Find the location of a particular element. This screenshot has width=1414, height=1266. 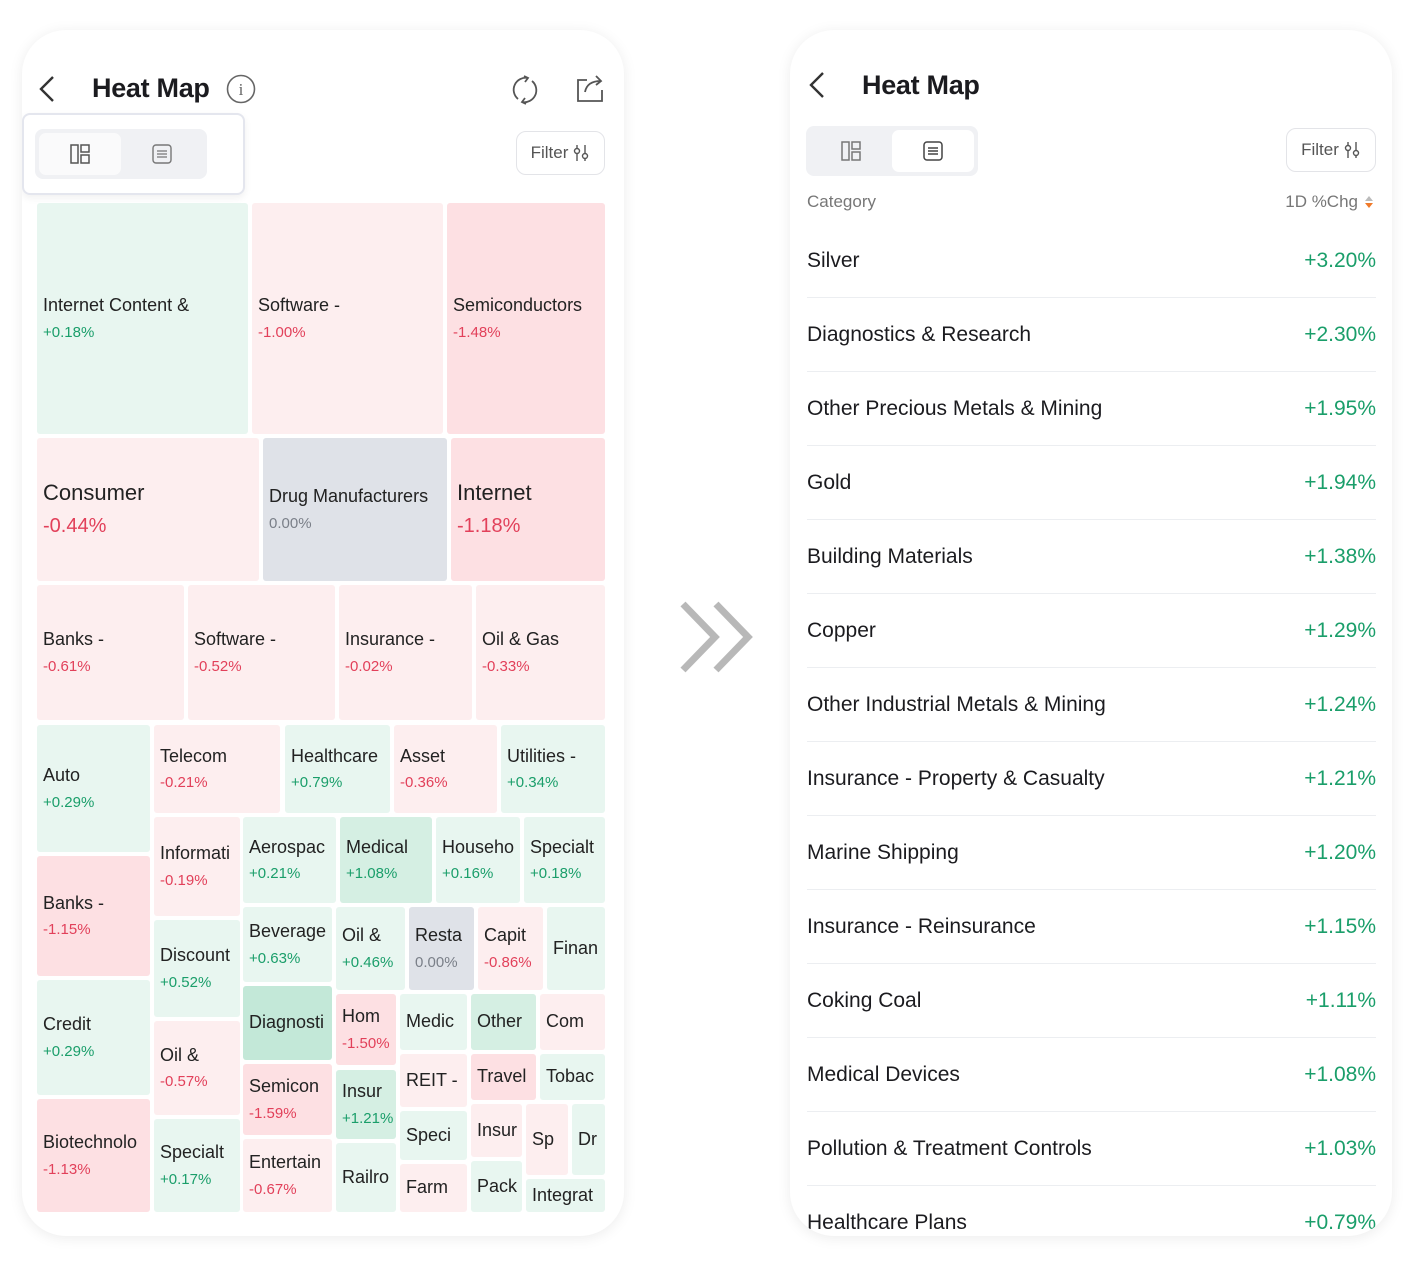

treemap-tile: Internet -1.18% is located at coordinates (528, 509).